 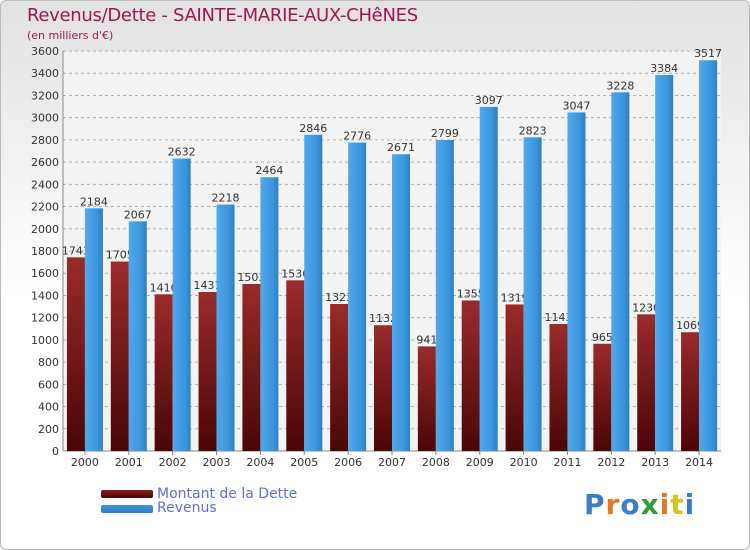 What do you see at coordinates (48, 362) in the screenshot?
I see `y-tick-label: 800` at bounding box center [48, 362].